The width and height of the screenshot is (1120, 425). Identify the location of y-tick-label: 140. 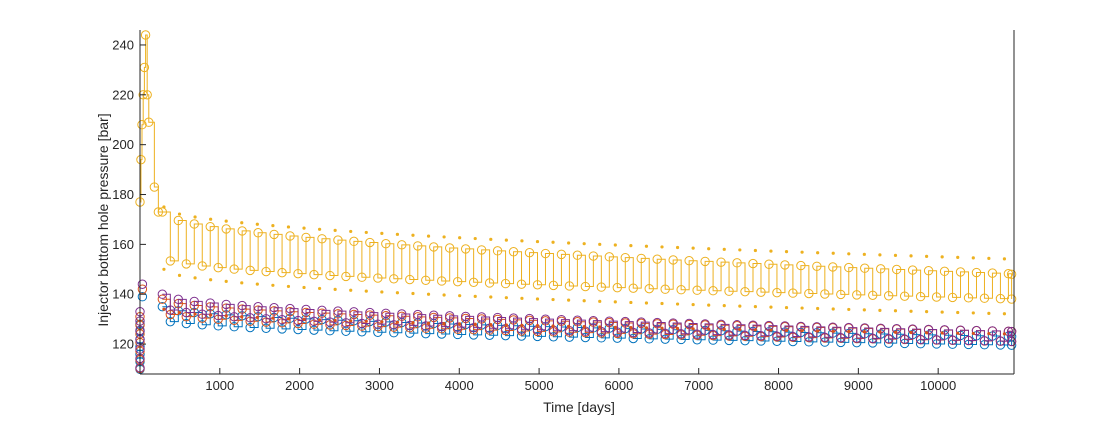
(123, 294).